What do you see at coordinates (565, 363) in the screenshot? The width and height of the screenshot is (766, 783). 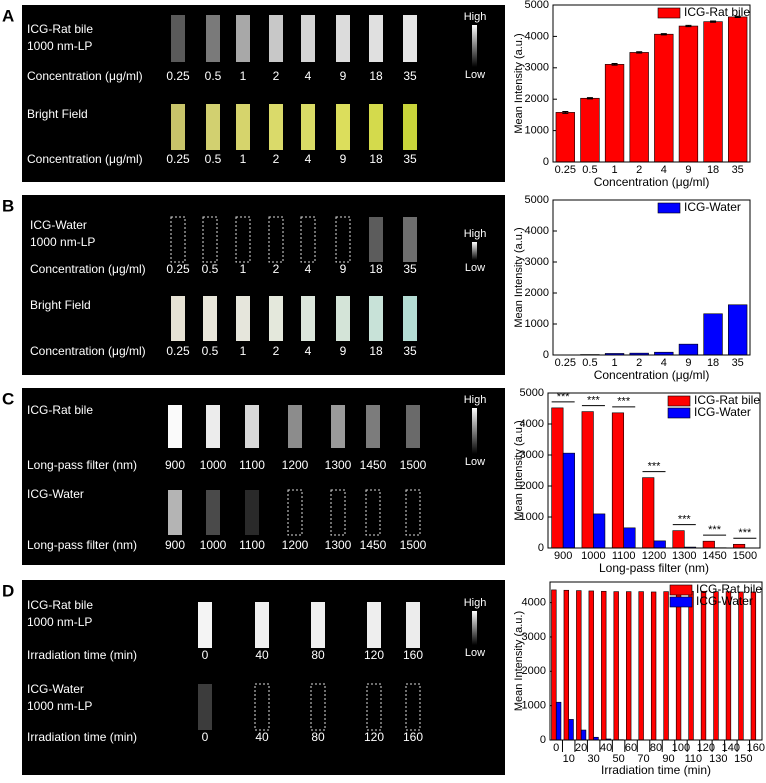 I see `x-tick-label: 0.25` at bounding box center [565, 363].